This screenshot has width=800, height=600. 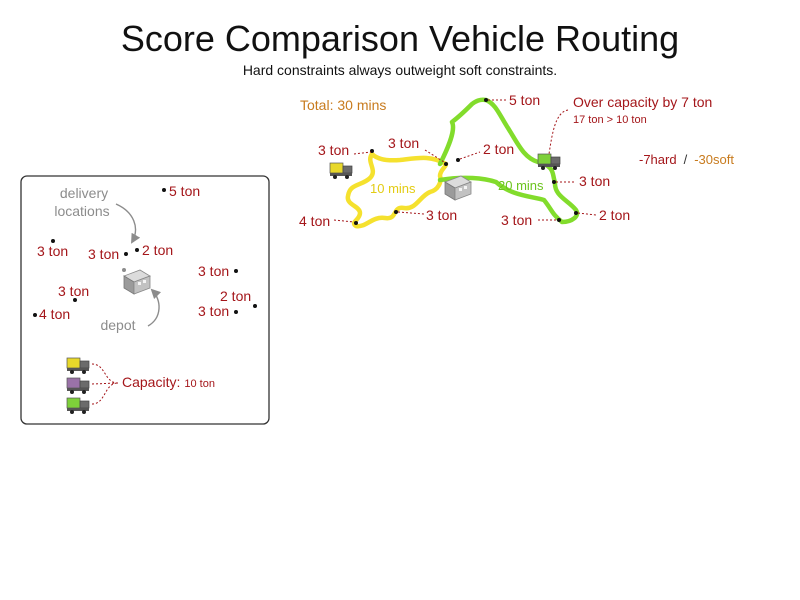 I want to click on over-capacity-pointer, so click(x=558, y=132).